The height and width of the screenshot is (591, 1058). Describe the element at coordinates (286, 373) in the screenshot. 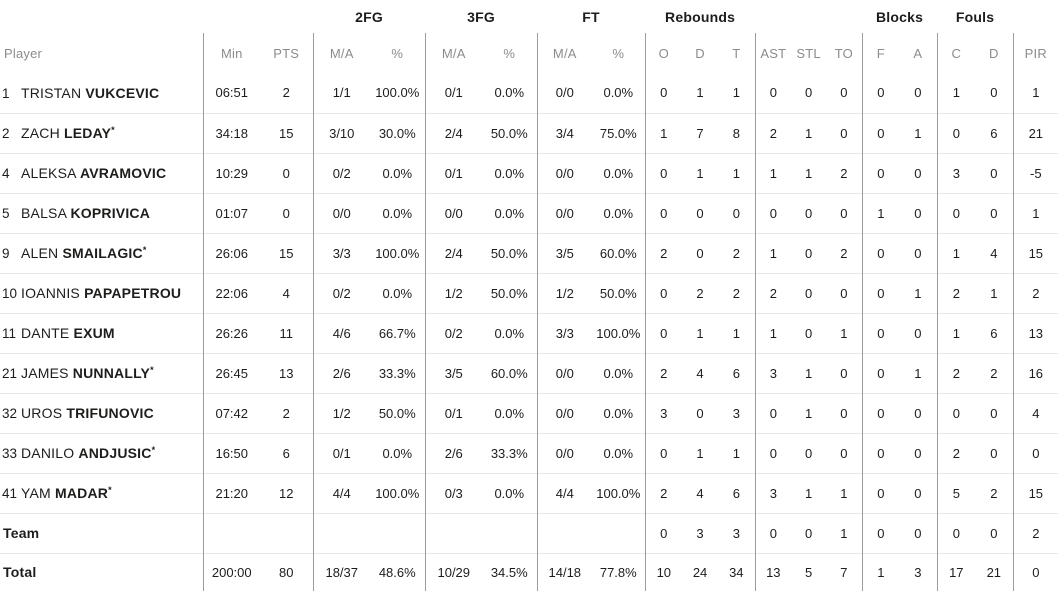

I see `stat-pts: 13` at that location.